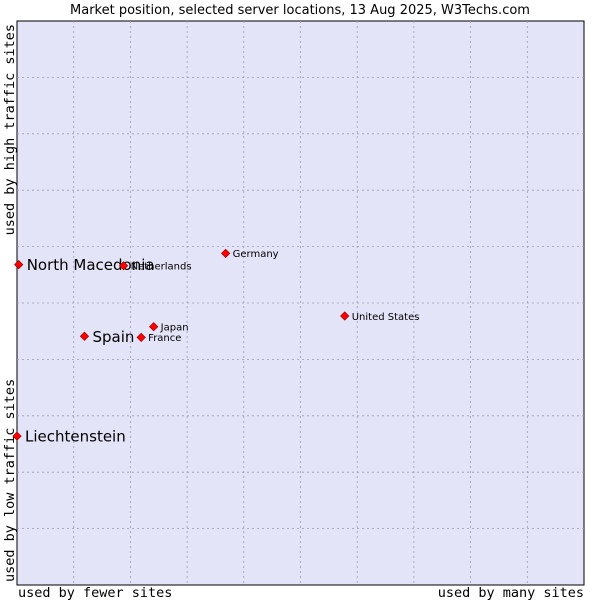 This screenshot has height=600, width=600. I want to click on x-axis-label-many-sites: used by many sites, so click(511, 592).